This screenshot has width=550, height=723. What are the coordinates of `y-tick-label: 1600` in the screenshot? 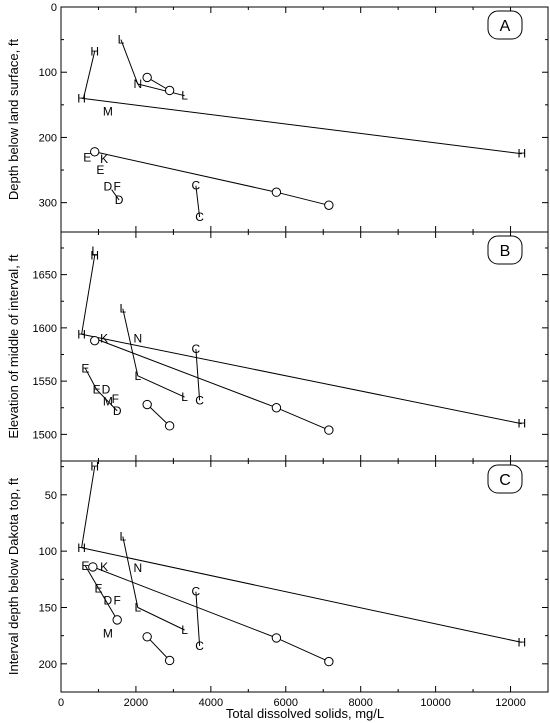 It's located at (45, 329).